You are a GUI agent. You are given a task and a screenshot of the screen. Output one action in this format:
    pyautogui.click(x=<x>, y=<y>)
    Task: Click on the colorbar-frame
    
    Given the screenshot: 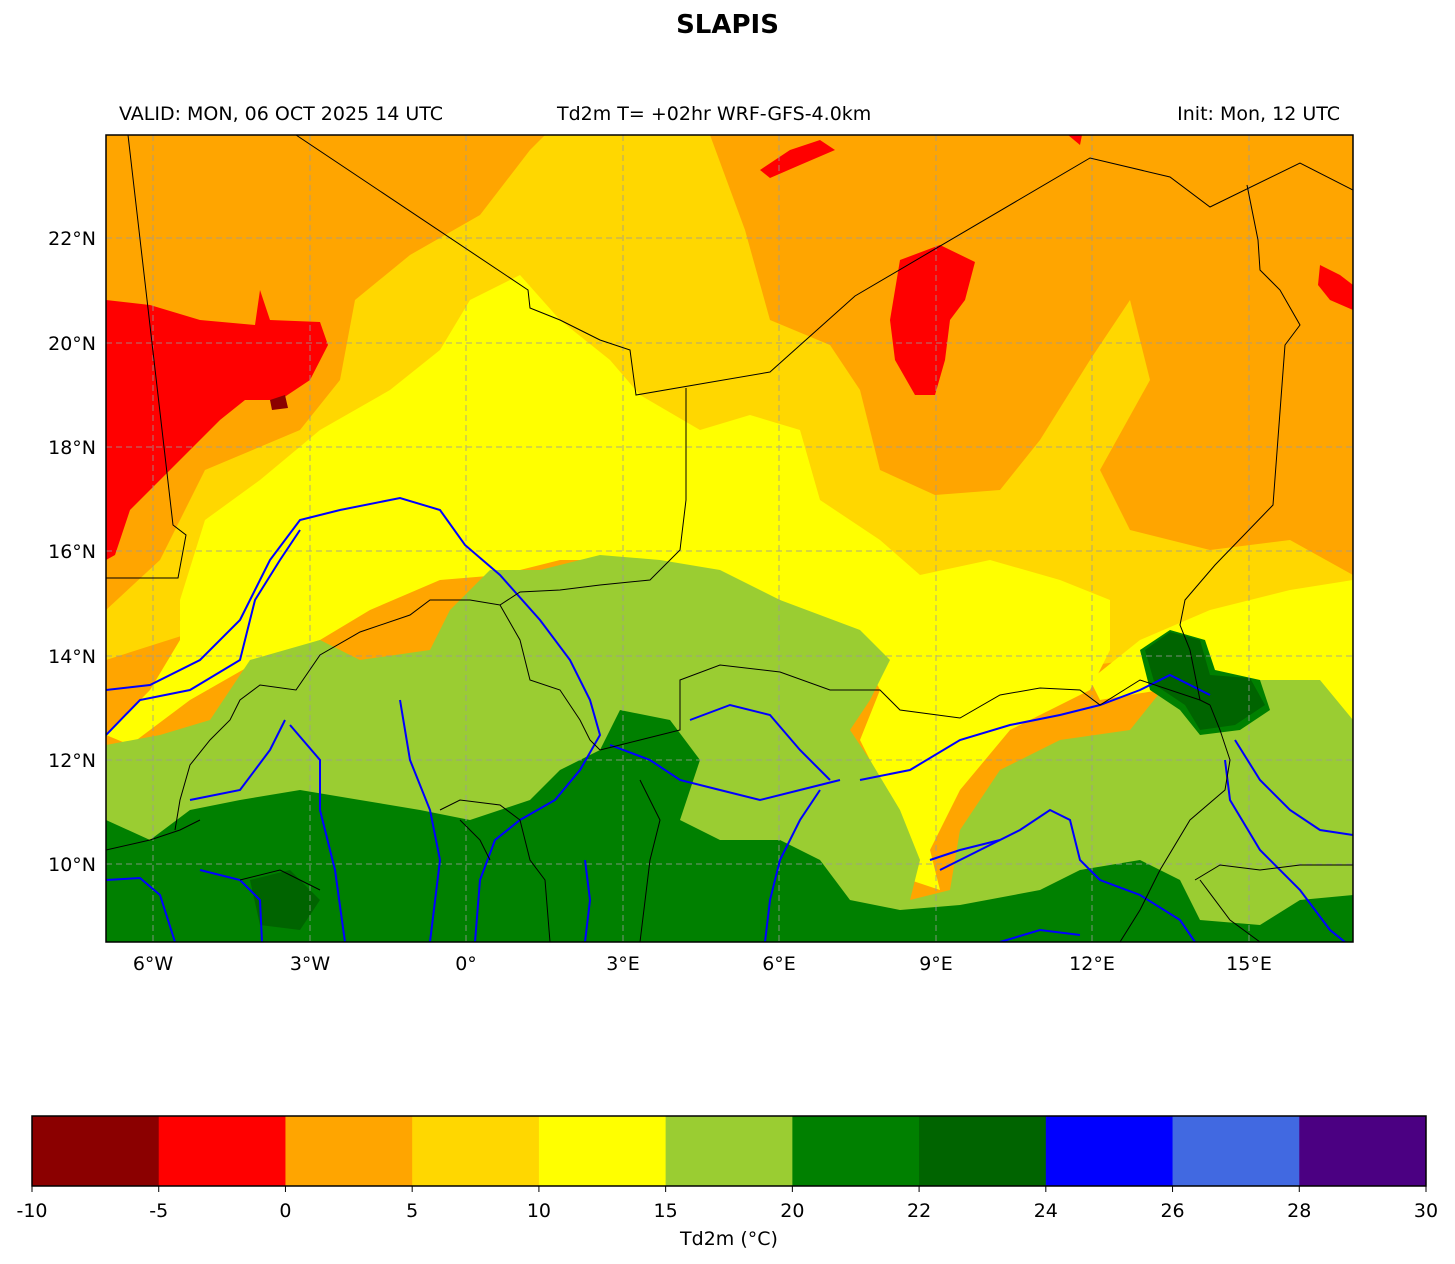 What is the action you would take?
    pyautogui.click(x=729, y=1151)
    